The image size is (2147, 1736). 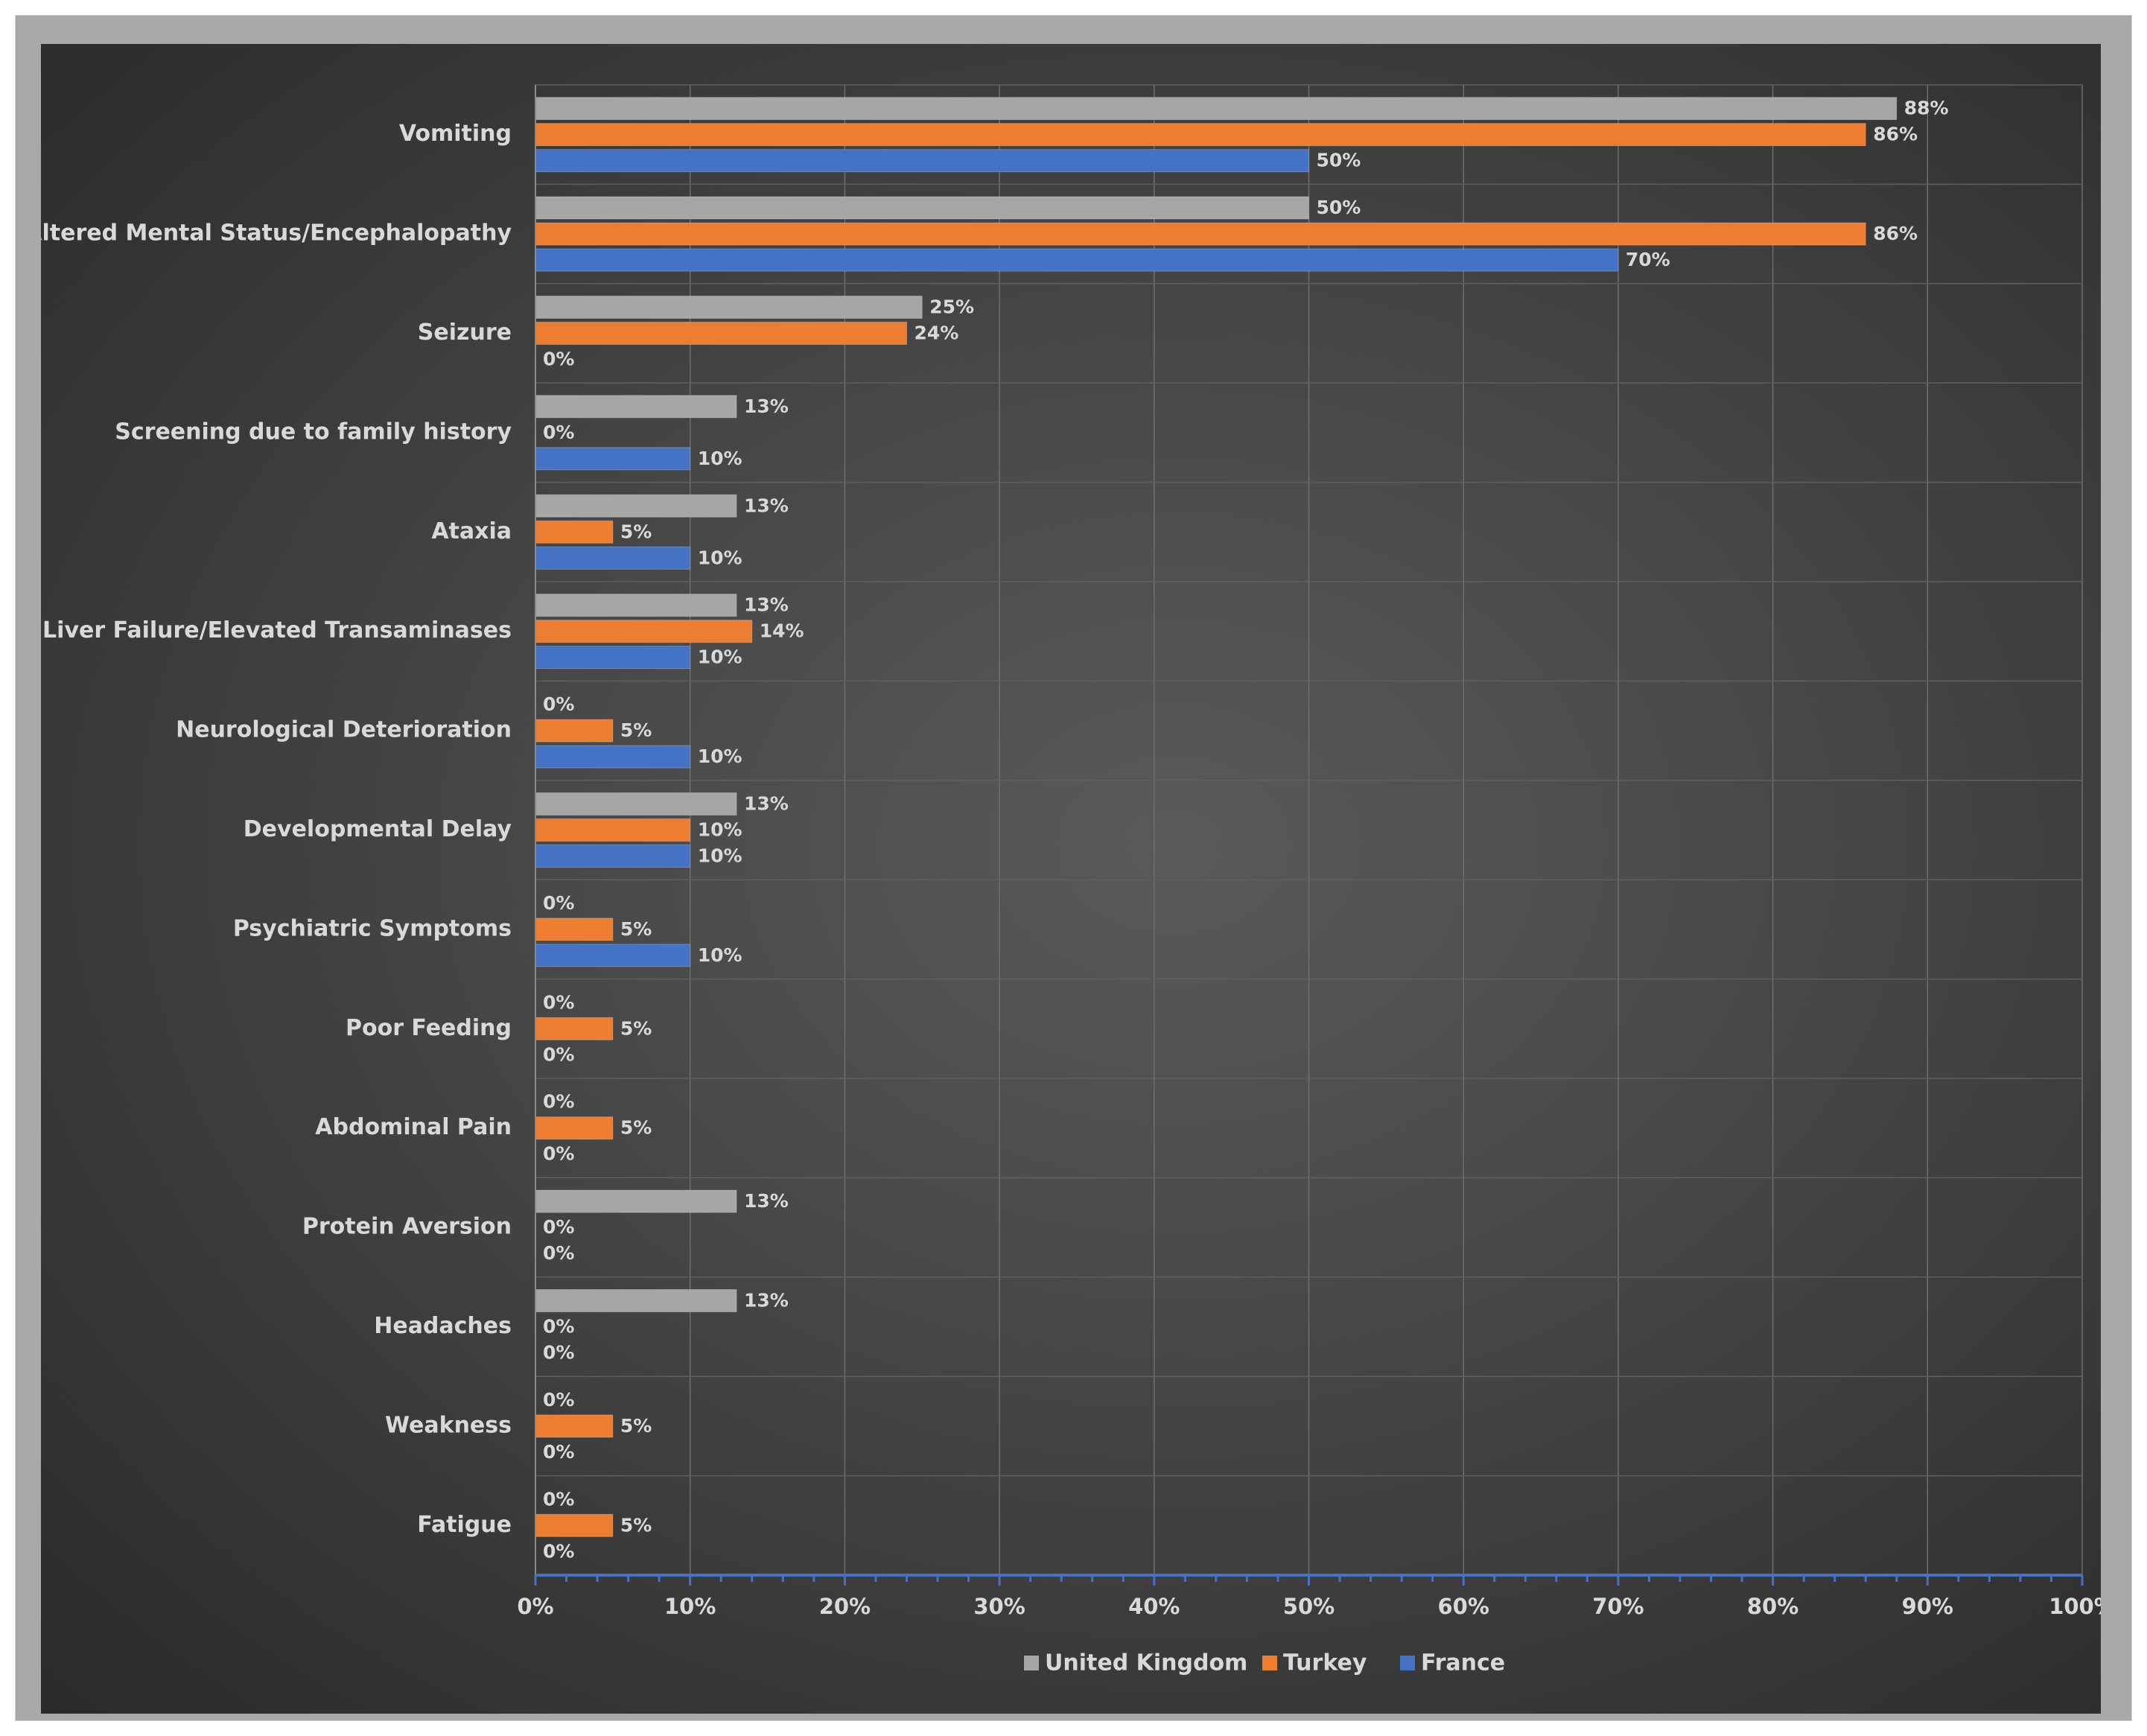 I want to click on x-tick-label: 40%, so click(x=1154, y=1606).